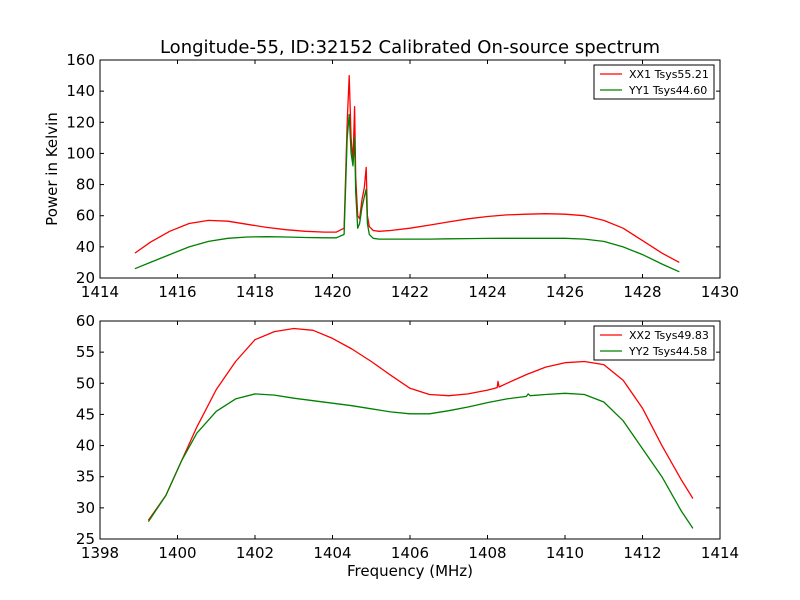 The width and height of the screenshot is (800, 600). What do you see at coordinates (332, 292) in the screenshot?
I see `x-tick-label: 1420` at bounding box center [332, 292].